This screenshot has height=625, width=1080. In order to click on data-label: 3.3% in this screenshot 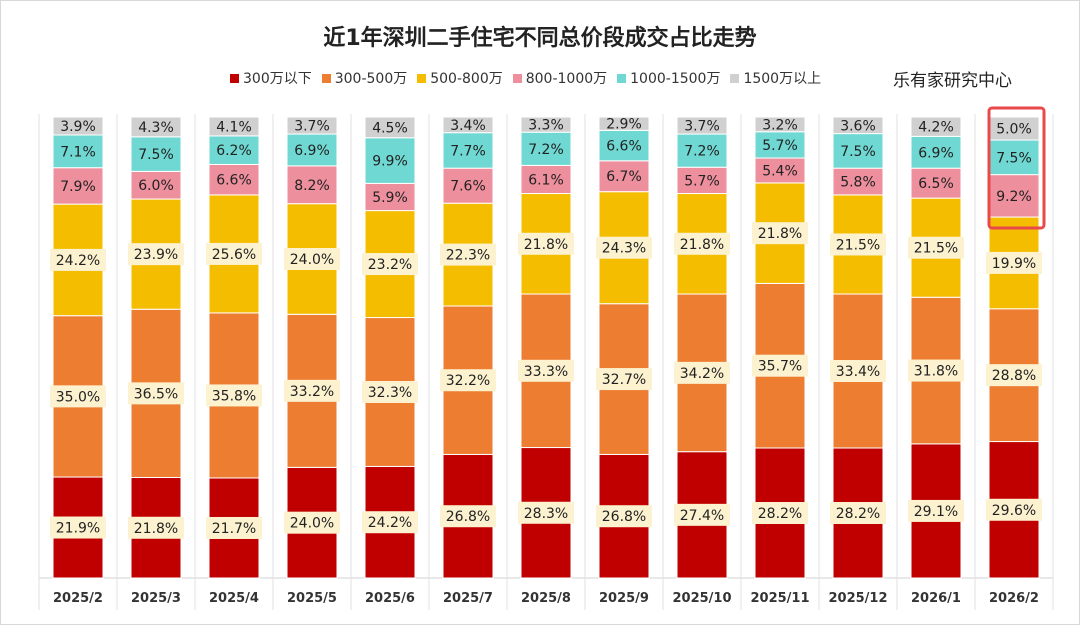, I will do `click(546, 126)`.